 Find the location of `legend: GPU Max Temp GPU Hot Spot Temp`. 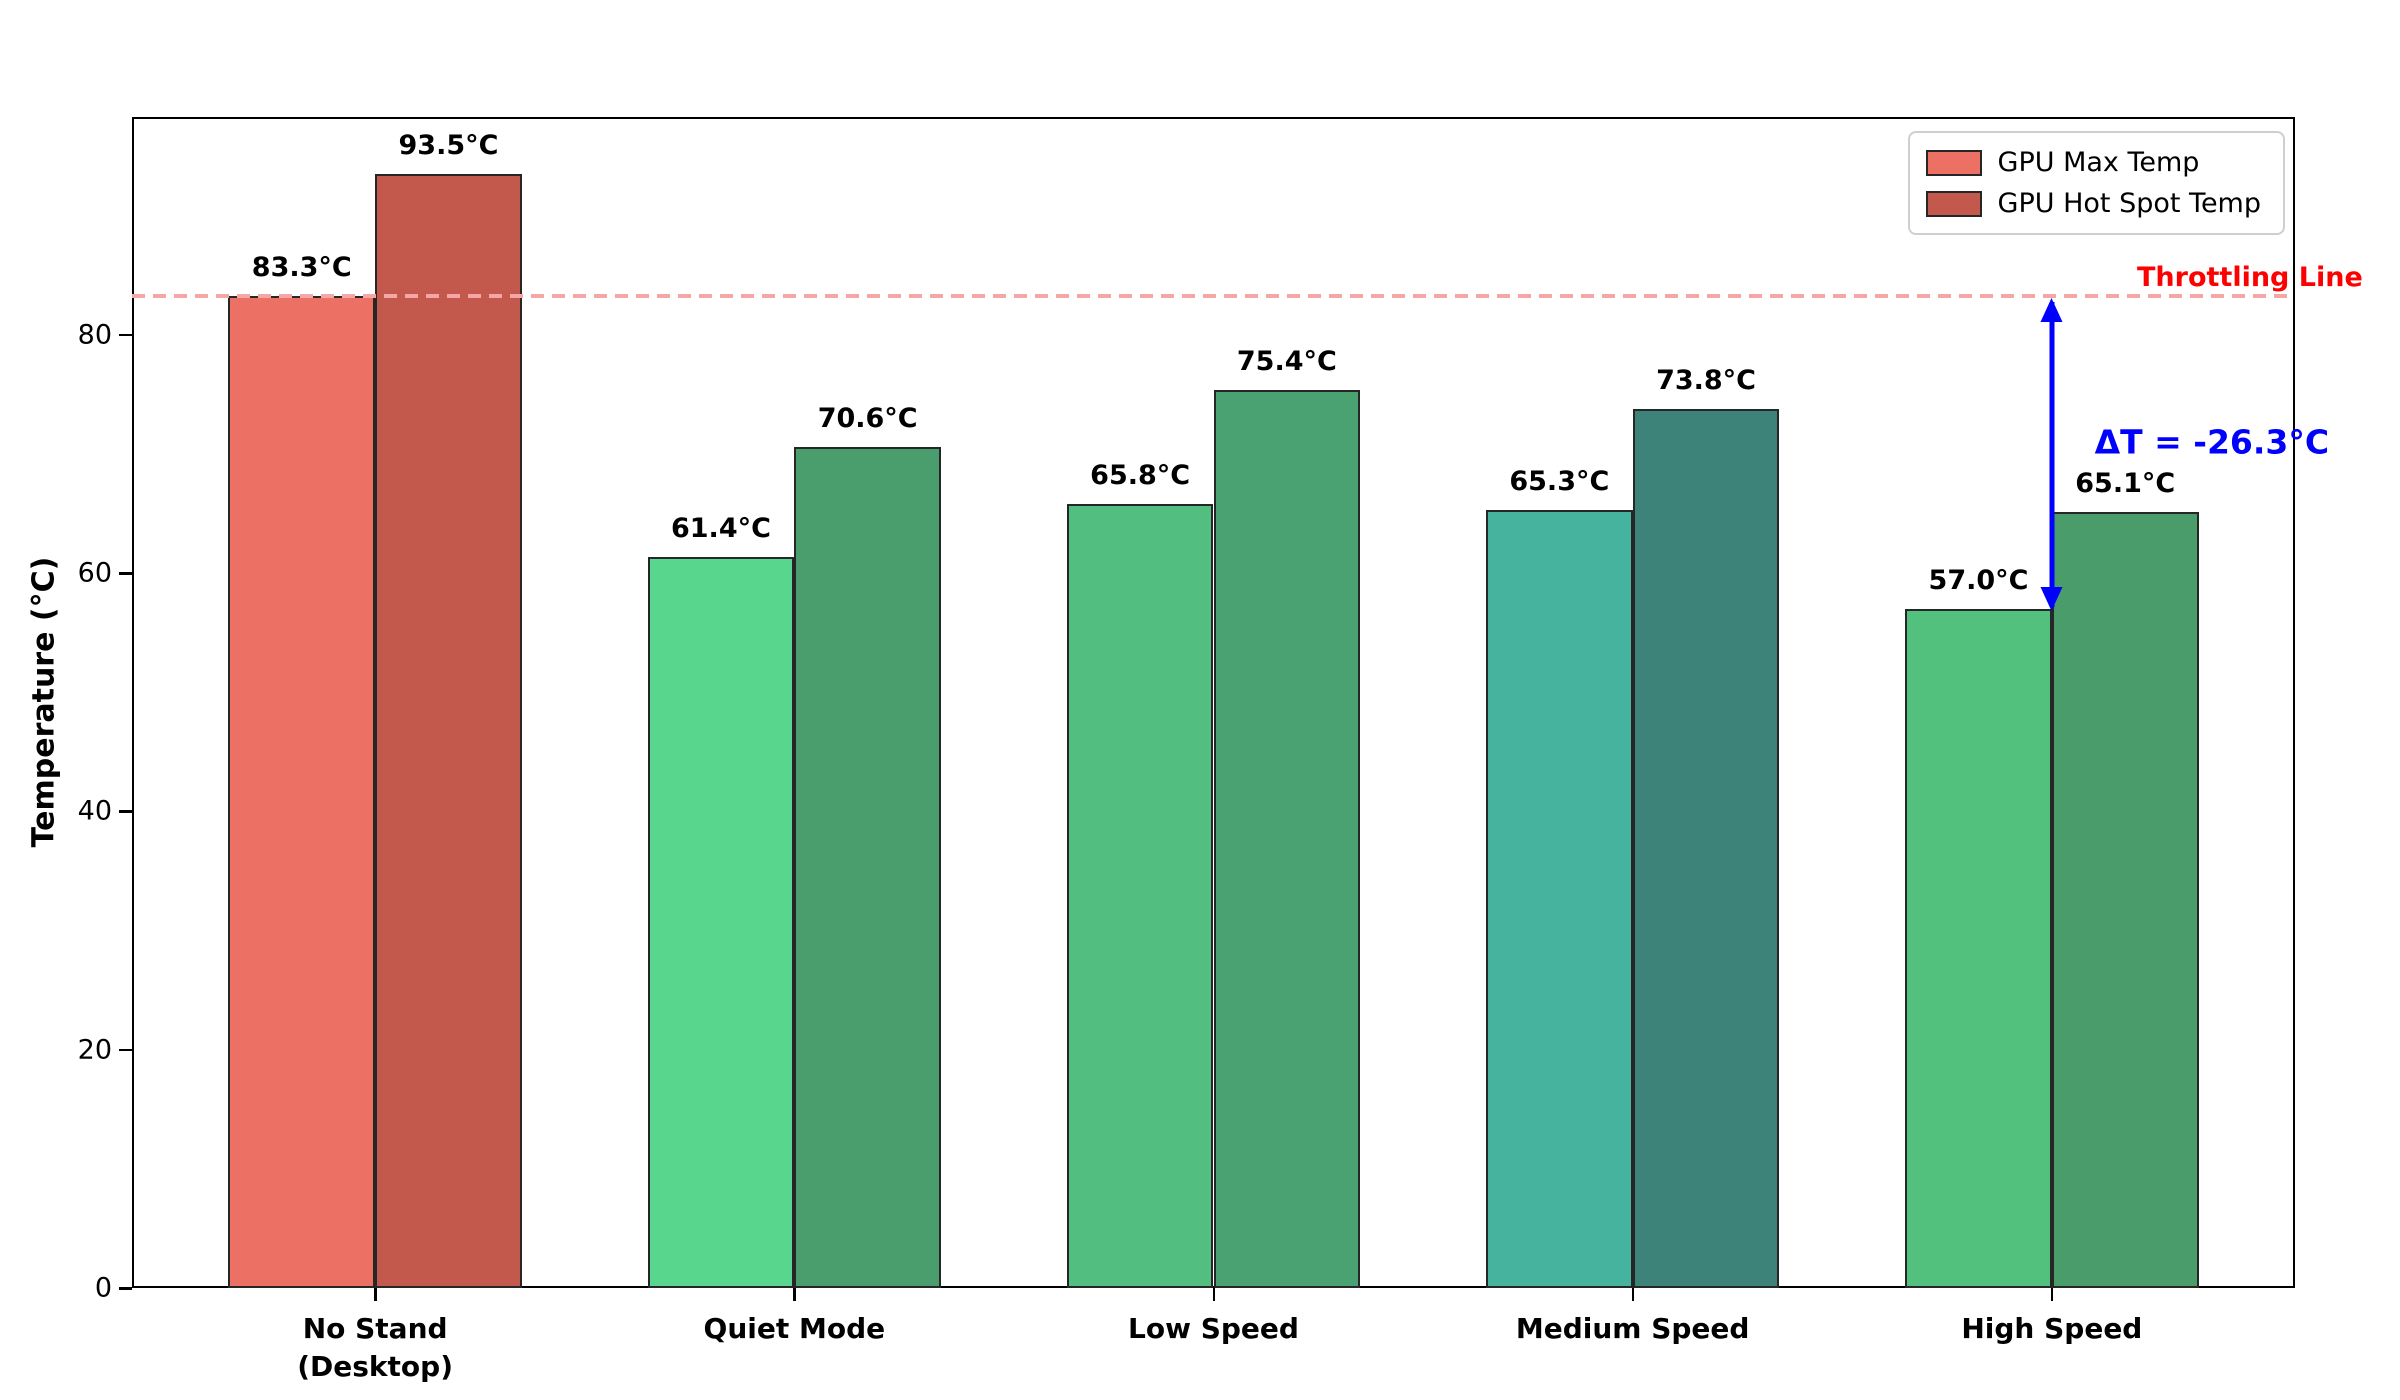

legend: GPU Max Temp GPU Hot Spot Temp is located at coordinates (2096, 183).